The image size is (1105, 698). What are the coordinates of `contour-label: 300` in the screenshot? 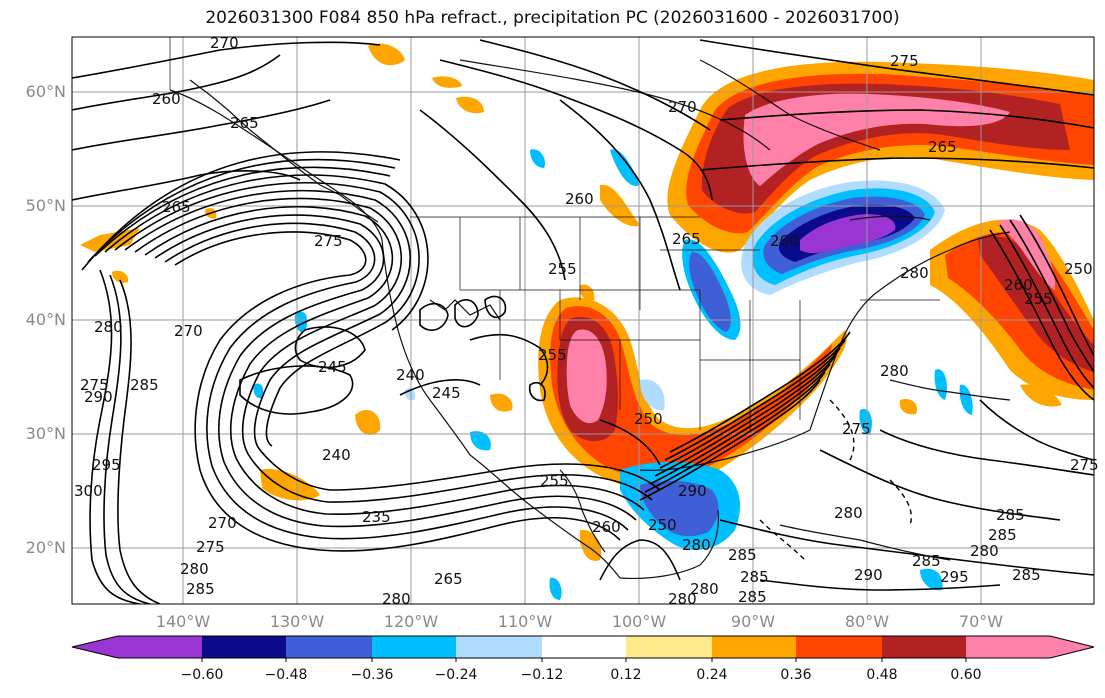 It's located at (88, 491).